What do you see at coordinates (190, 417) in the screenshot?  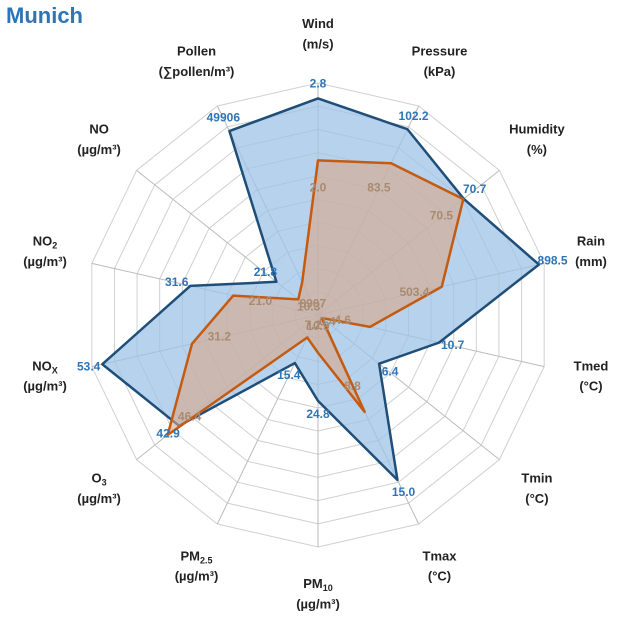 I see `value-label: 46.4` at bounding box center [190, 417].